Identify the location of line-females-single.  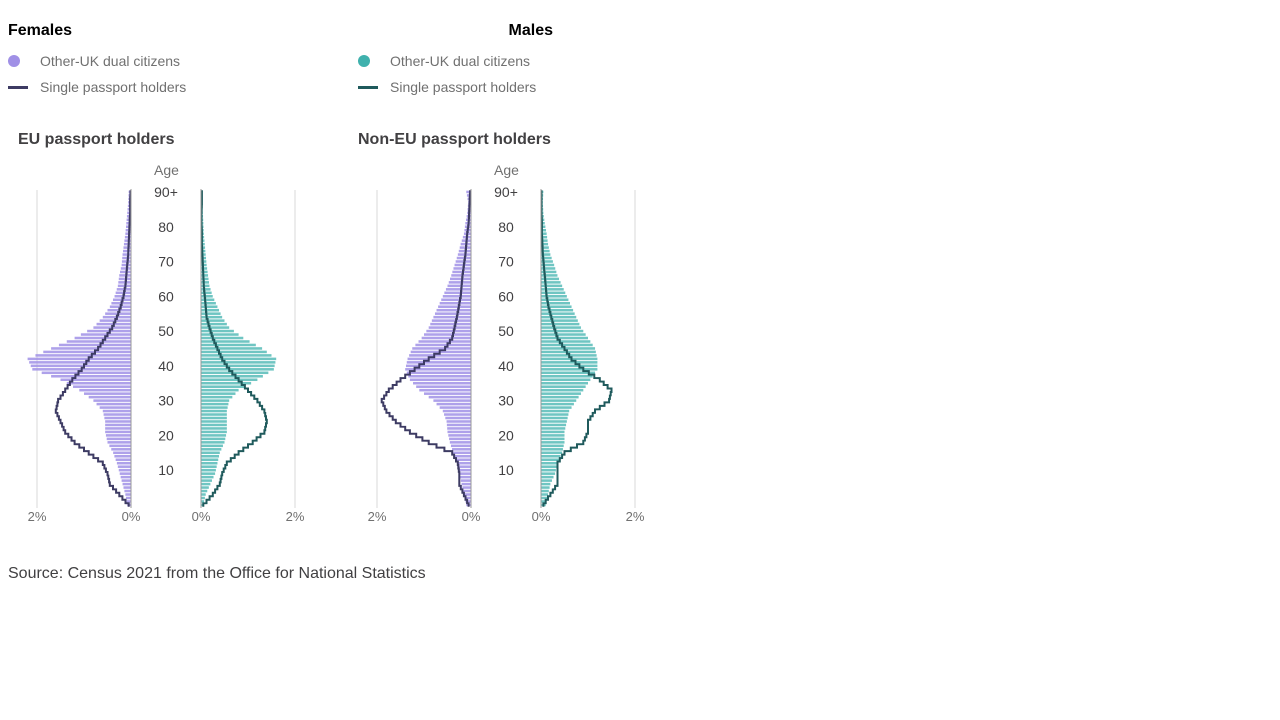
(93, 348).